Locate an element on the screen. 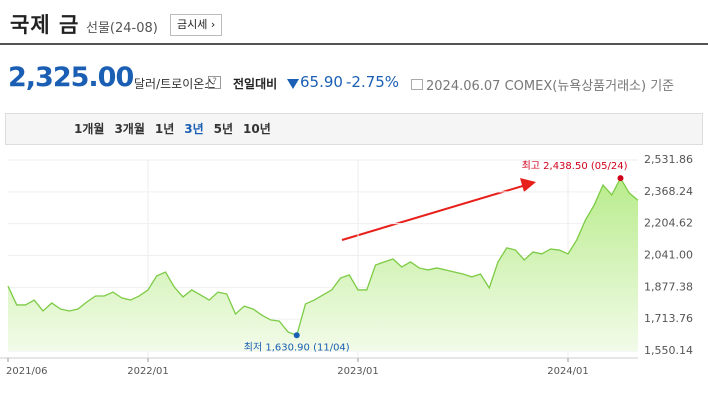 The width and height of the screenshot is (708, 403). x-tick-label: 2024/01 is located at coordinates (568, 371).